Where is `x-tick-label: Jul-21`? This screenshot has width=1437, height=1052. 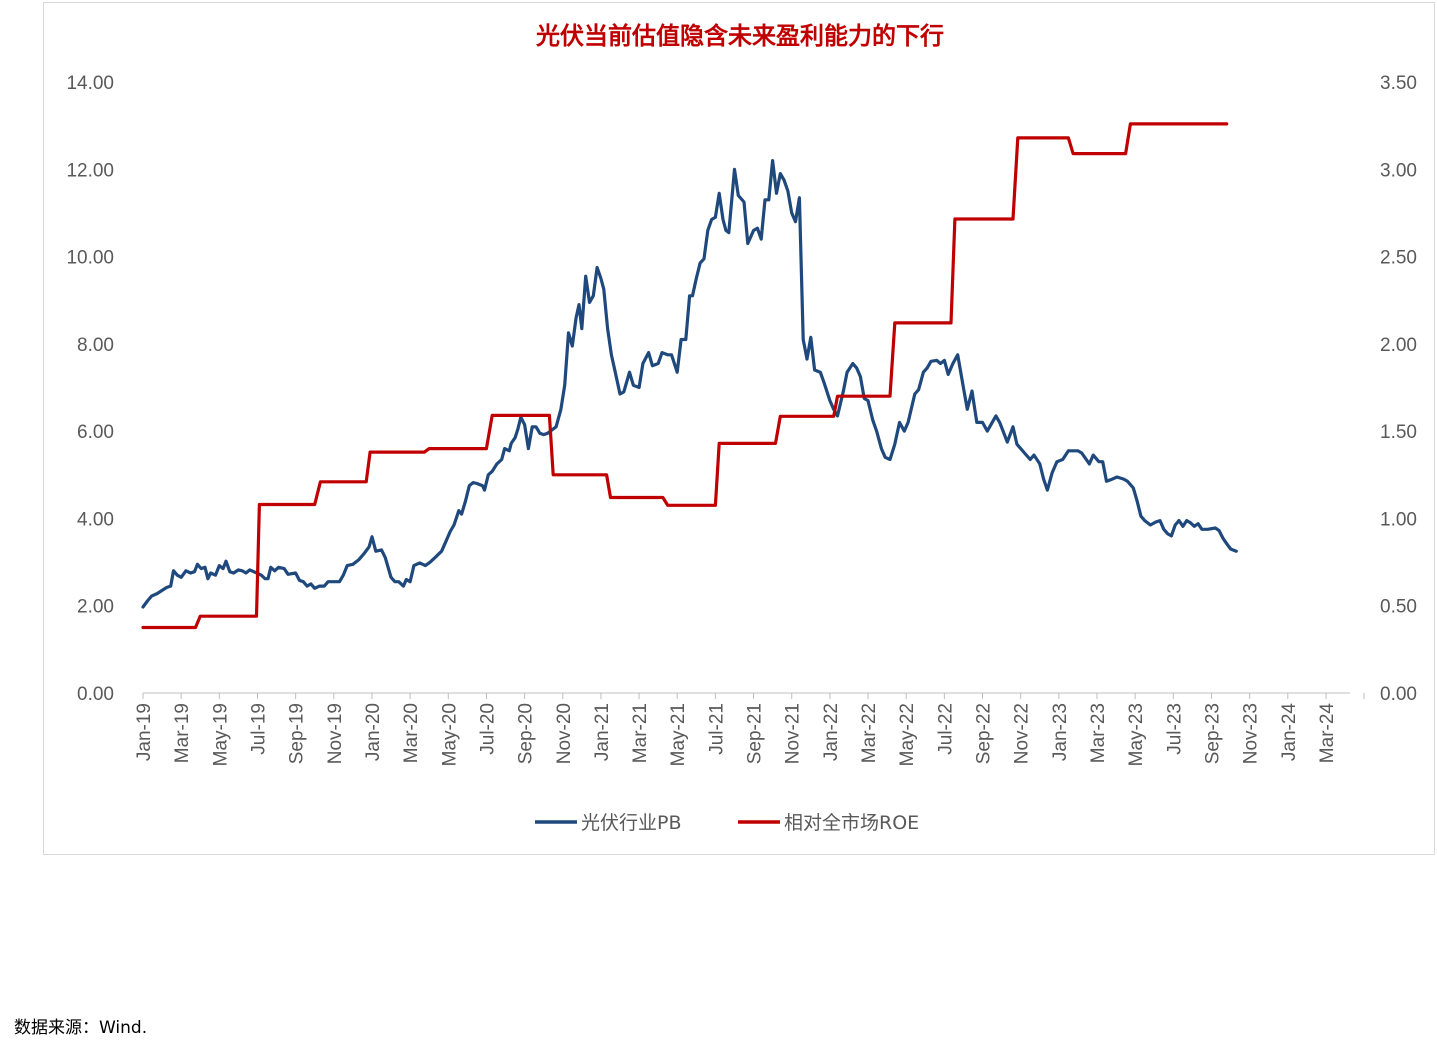 x-tick-label: Jul-21 is located at coordinates (716, 729).